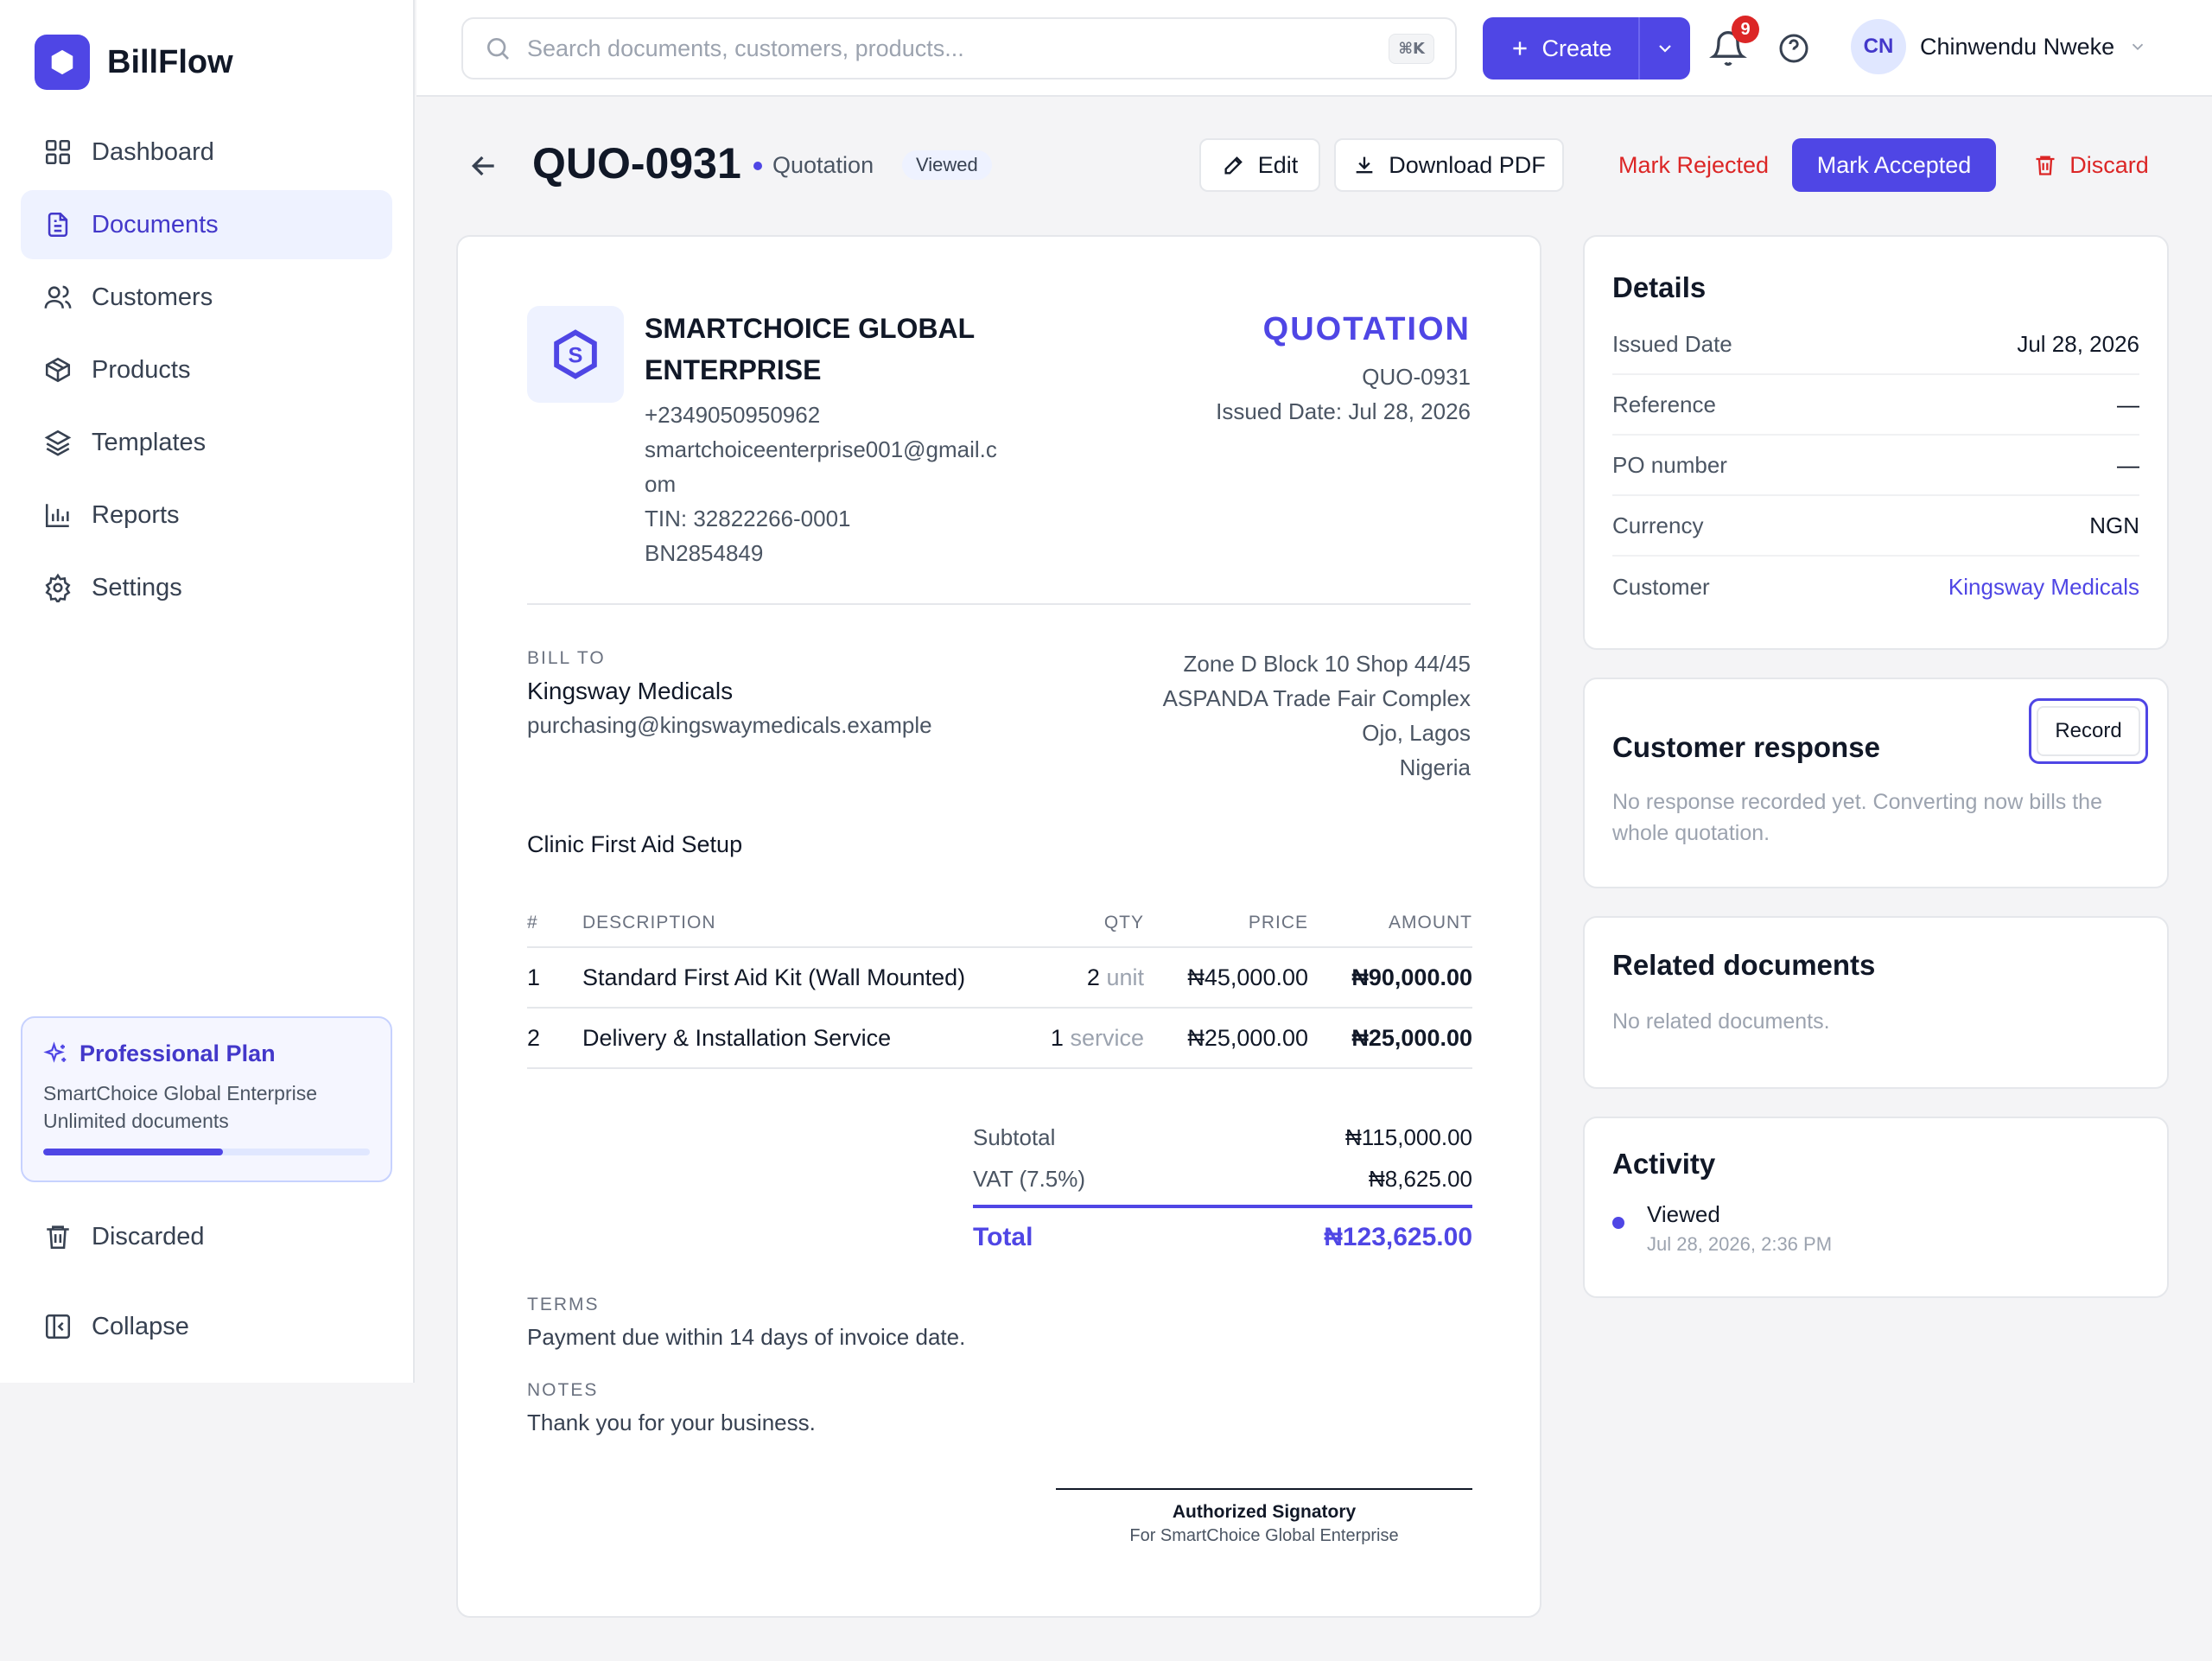 This screenshot has height=1661, width=2212. I want to click on item-qty: 1 service, so click(1066, 1038).